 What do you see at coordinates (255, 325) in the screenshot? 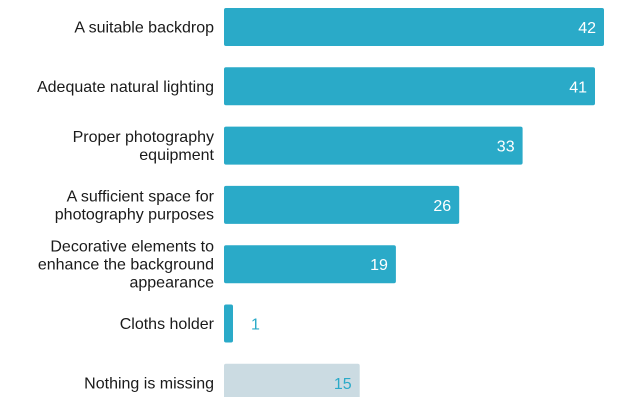
I see `value-label-5: 1` at bounding box center [255, 325].